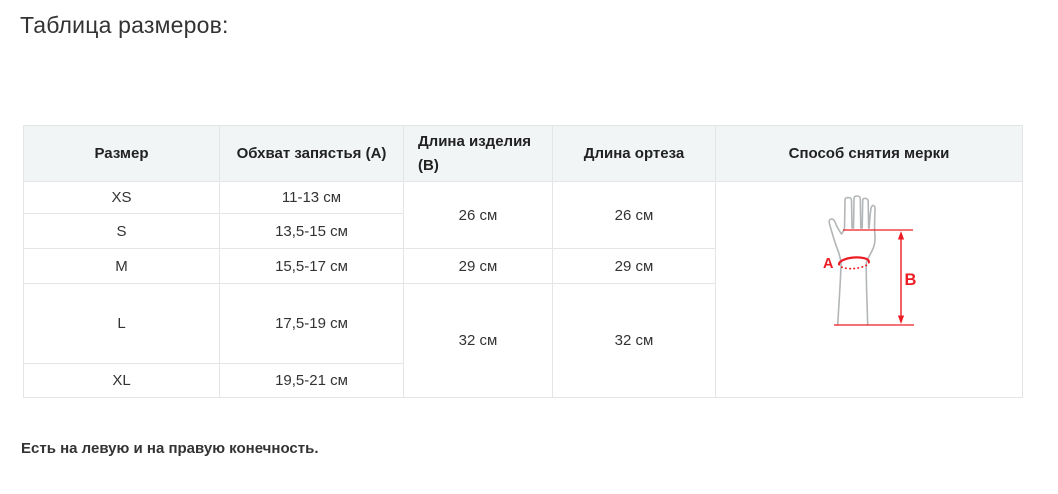 The image size is (1058, 494). Describe the element at coordinates (311, 197) in the screenshot. I see `cell-wrist-xs: 11-13 см` at that location.